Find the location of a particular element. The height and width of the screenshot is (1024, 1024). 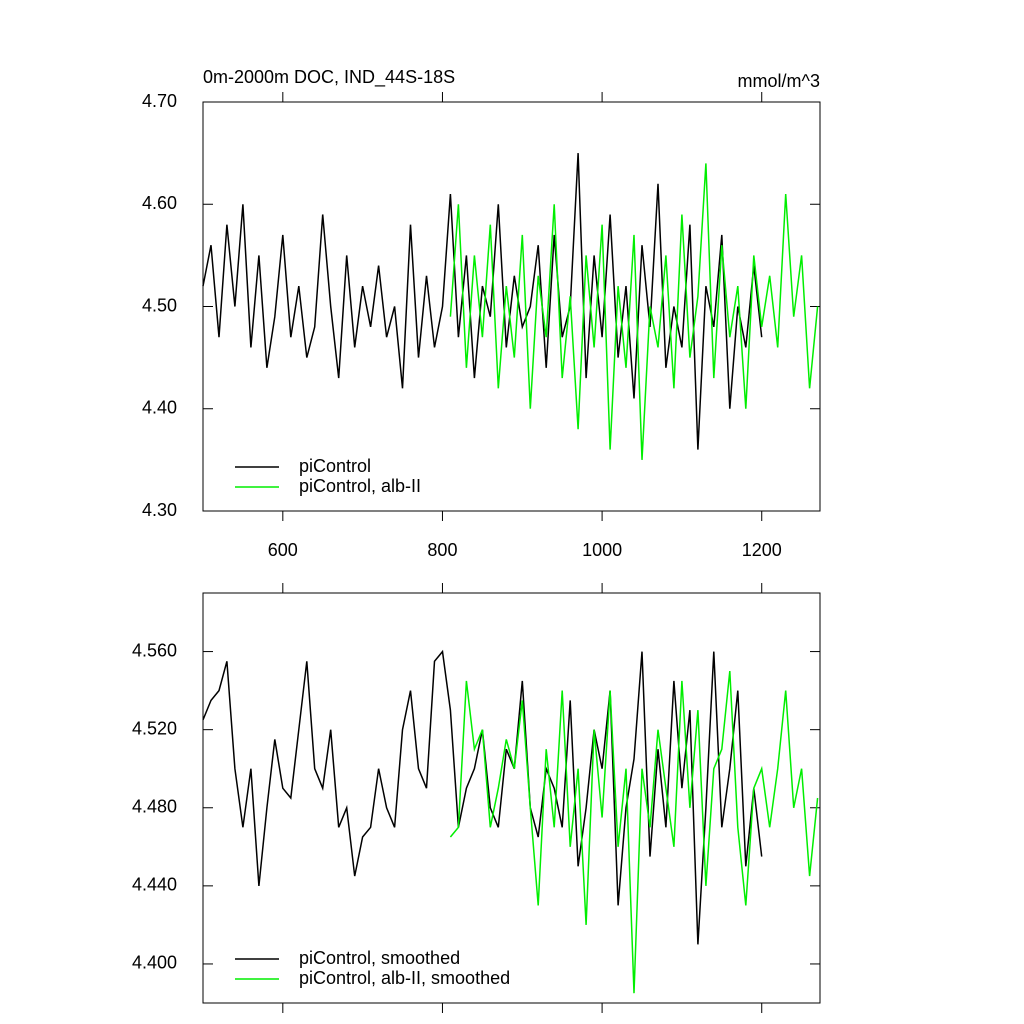

chart-title: 0m-2000m DOC, IND_44S-18S is located at coordinates (329, 77).